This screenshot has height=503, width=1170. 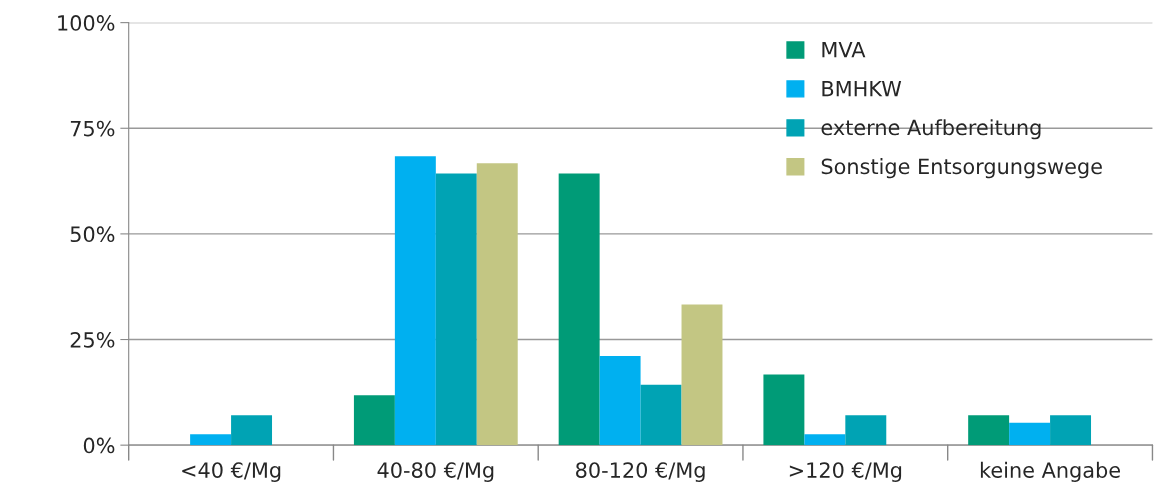 What do you see at coordinates (931, 129) in the screenshot?
I see `legend-label: externe Aufbereitung` at bounding box center [931, 129].